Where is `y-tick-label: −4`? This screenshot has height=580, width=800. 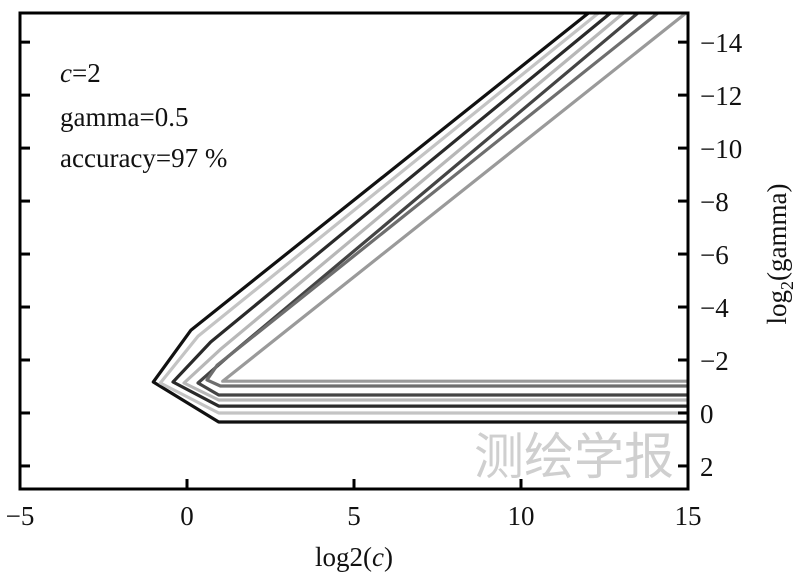 y-tick-label: −4 is located at coordinates (714, 308).